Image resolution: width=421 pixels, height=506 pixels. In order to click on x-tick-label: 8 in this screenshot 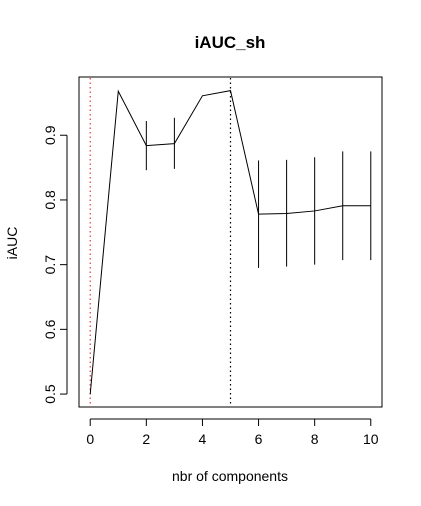, I will do `click(315, 439)`.